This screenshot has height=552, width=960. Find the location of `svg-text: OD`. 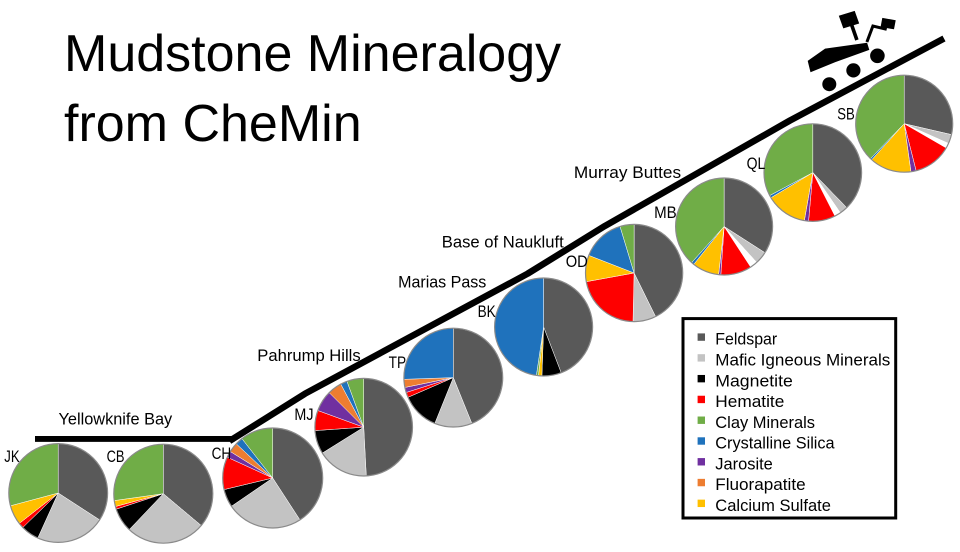

svg-text: OD is located at coordinates (577, 261).